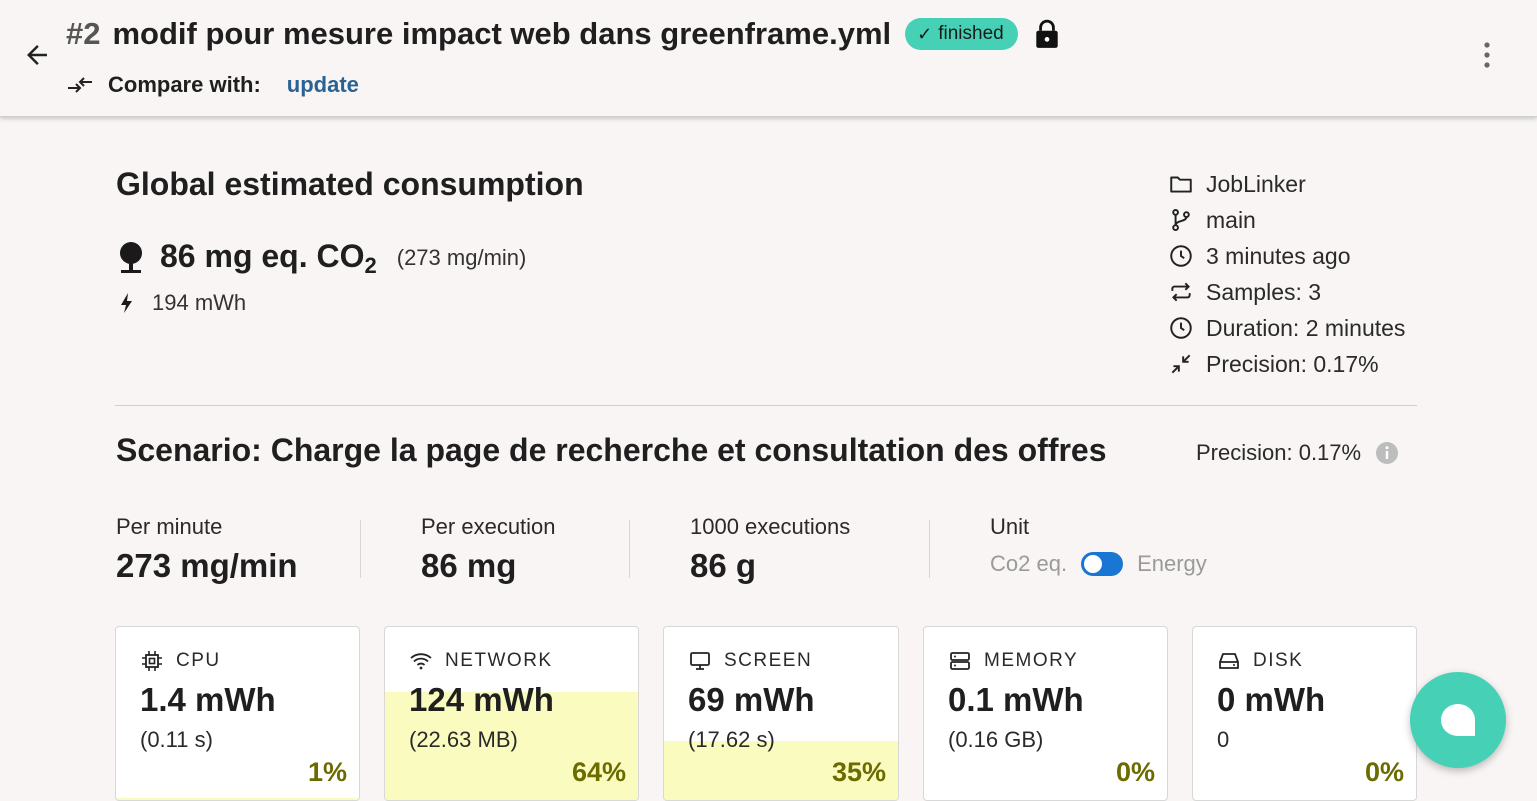  What do you see at coordinates (700, 661) in the screenshot?
I see `monitor-icon` at bounding box center [700, 661].